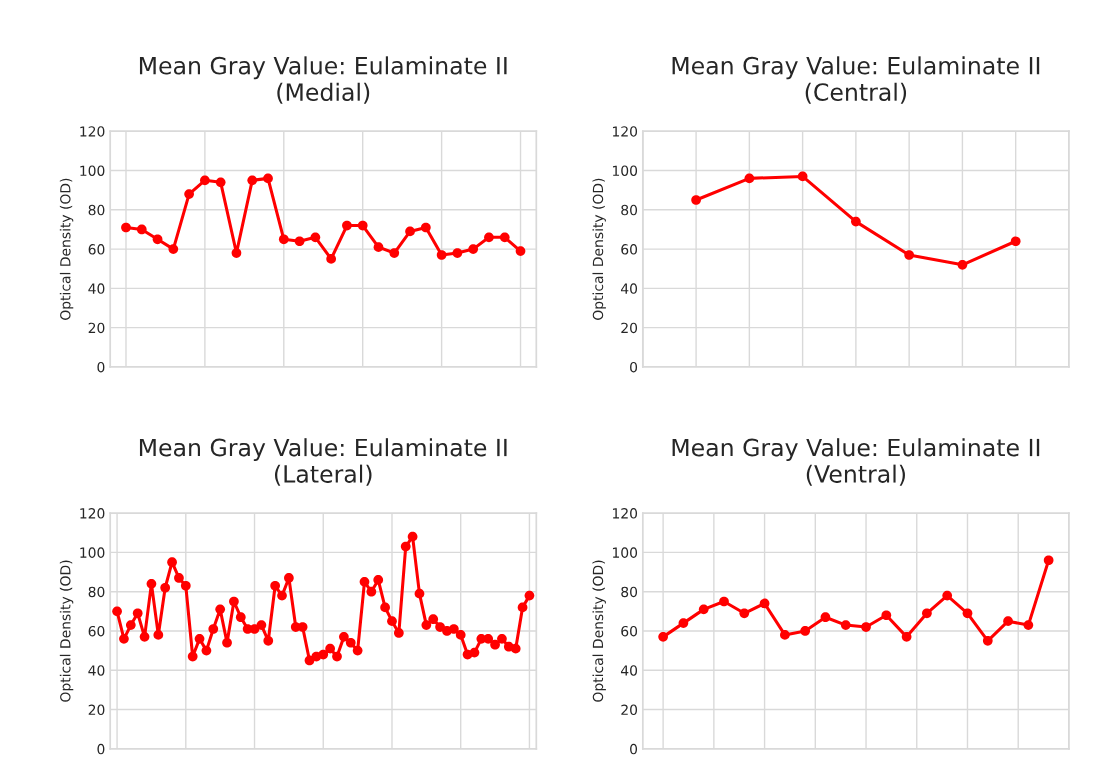 This screenshot has width=1102, height=772. Describe the element at coordinates (323, 462) in the screenshot. I see `chart-title: Mean Gray Value: Eulaminate II (Lateral)` at that location.